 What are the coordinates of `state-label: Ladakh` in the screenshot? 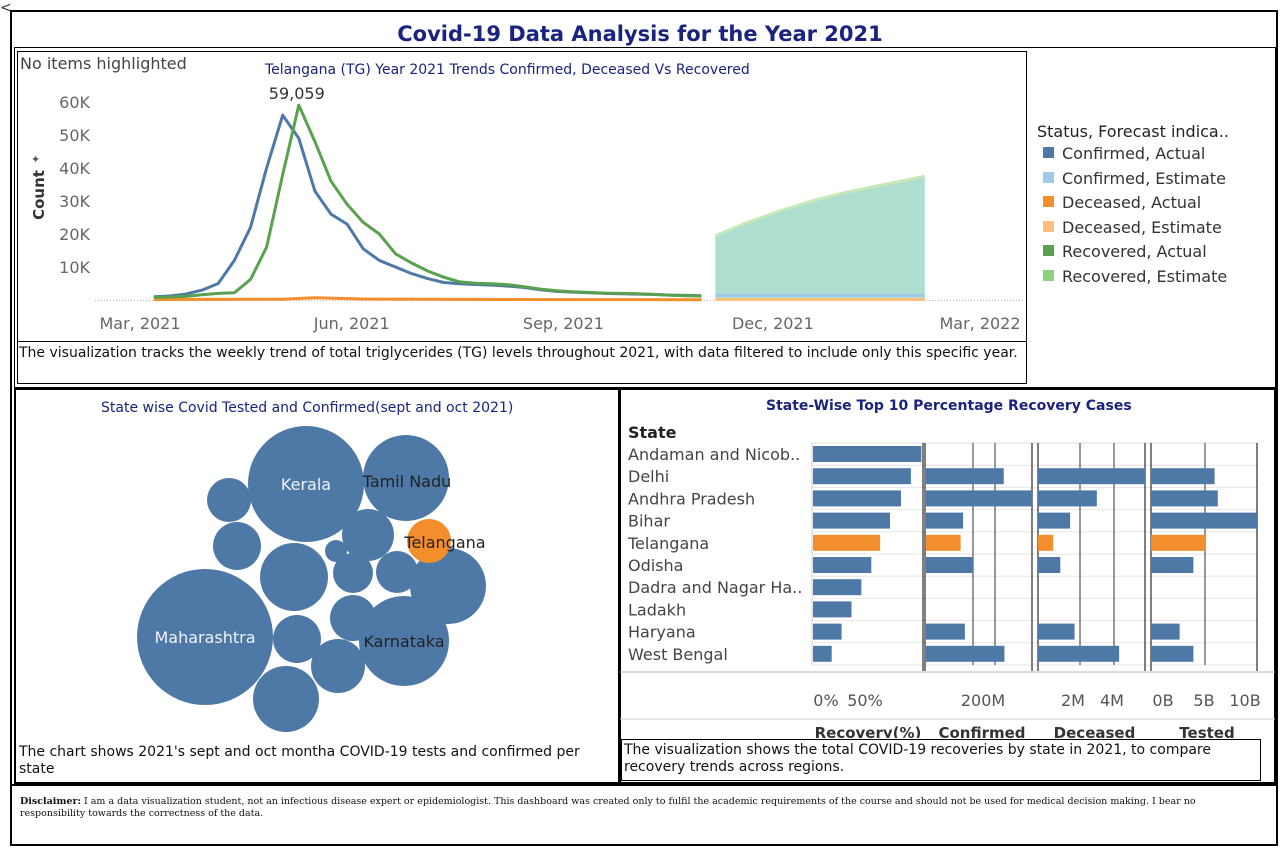 It's located at (657, 609).